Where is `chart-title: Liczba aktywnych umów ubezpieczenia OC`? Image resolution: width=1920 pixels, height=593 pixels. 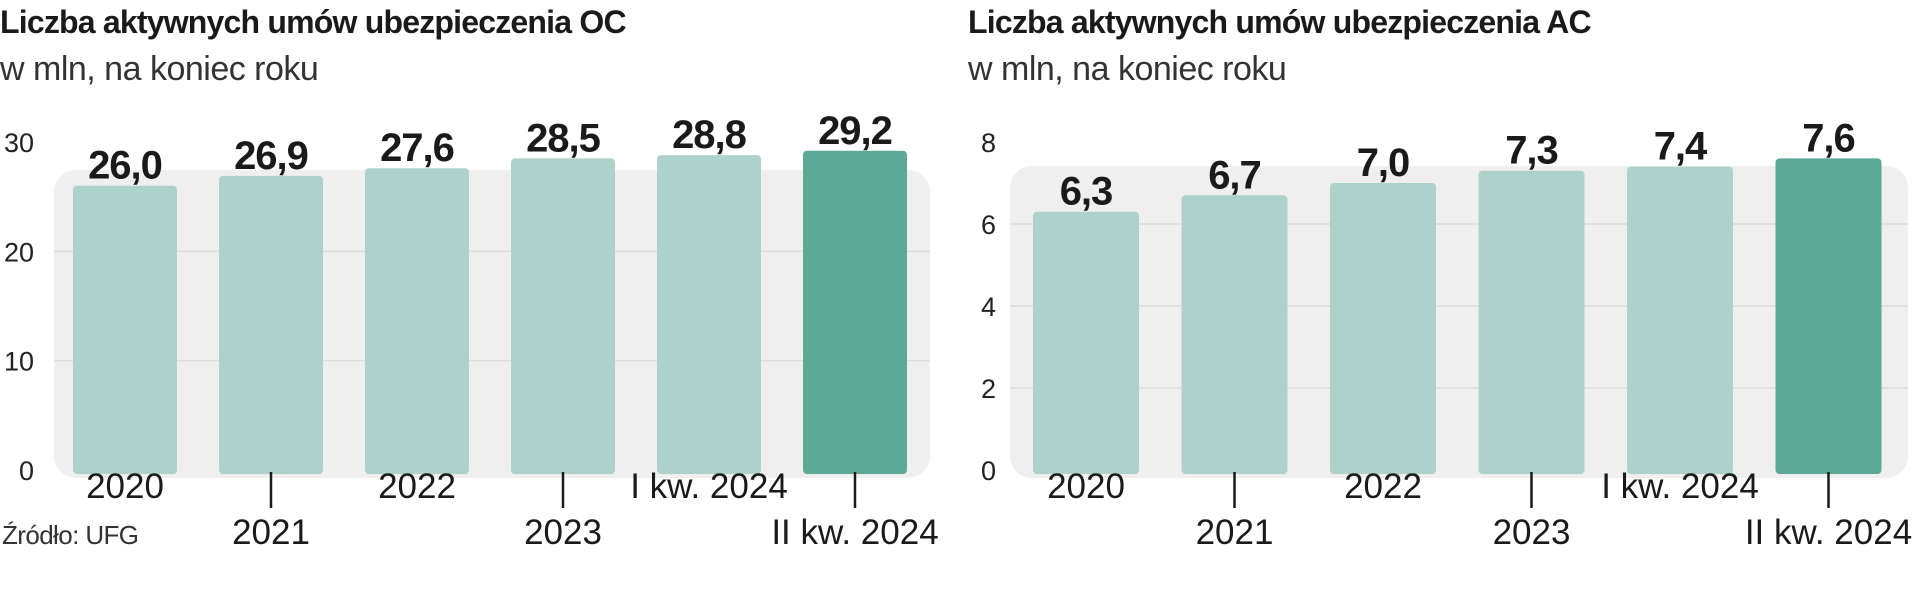 chart-title: Liczba aktywnych umów ubezpieczenia OC is located at coordinates (313, 22).